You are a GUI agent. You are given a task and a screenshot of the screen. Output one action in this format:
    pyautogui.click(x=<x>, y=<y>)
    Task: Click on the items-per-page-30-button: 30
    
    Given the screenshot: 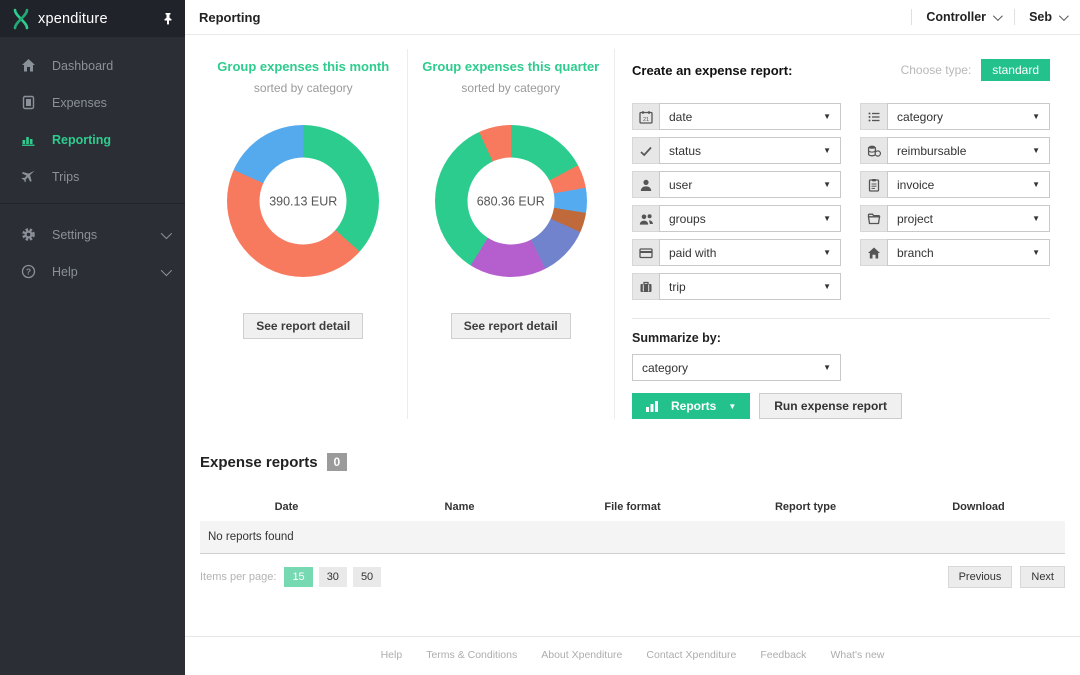 What is the action you would take?
    pyautogui.click(x=332, y=577)
    